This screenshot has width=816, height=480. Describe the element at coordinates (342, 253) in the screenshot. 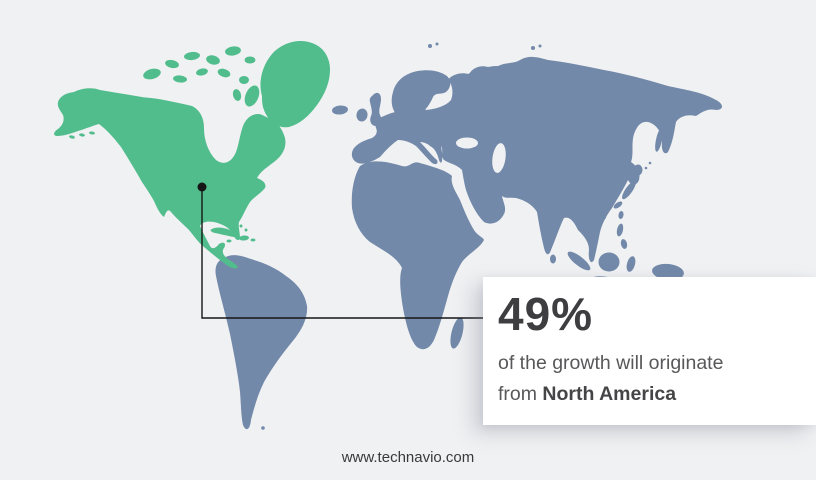

I see `leader-line` at that location.